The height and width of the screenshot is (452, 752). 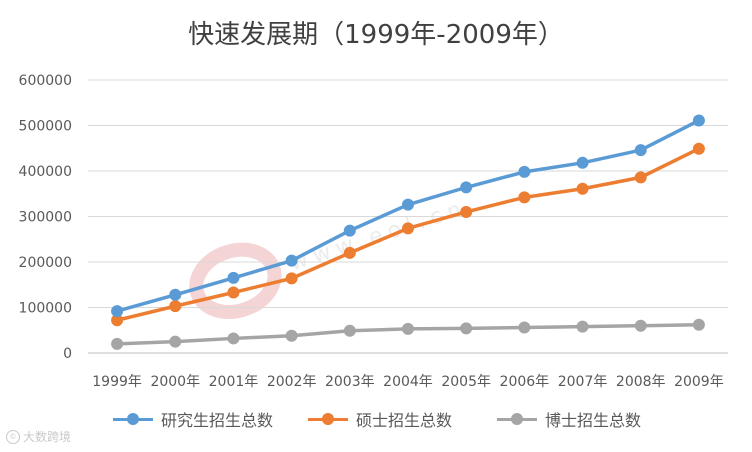 I want to click on watermark-corner: © 大数跨境, so click(x=38, y=436).